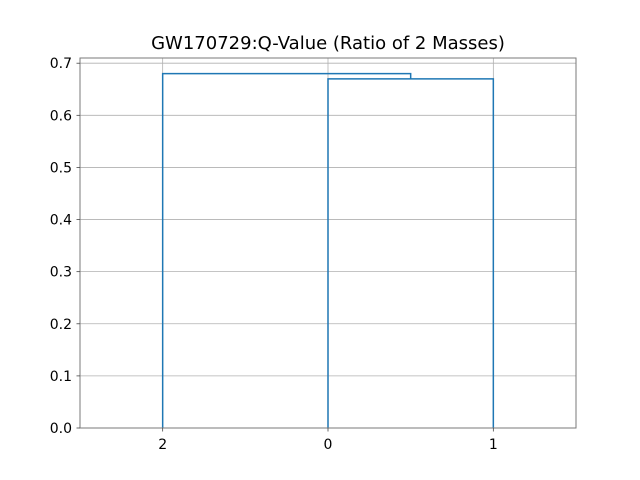  What do you see at coordinates (328, 445) in the screenshot?
I see `x-tick-label: 0` at bounding box center [328, 445].